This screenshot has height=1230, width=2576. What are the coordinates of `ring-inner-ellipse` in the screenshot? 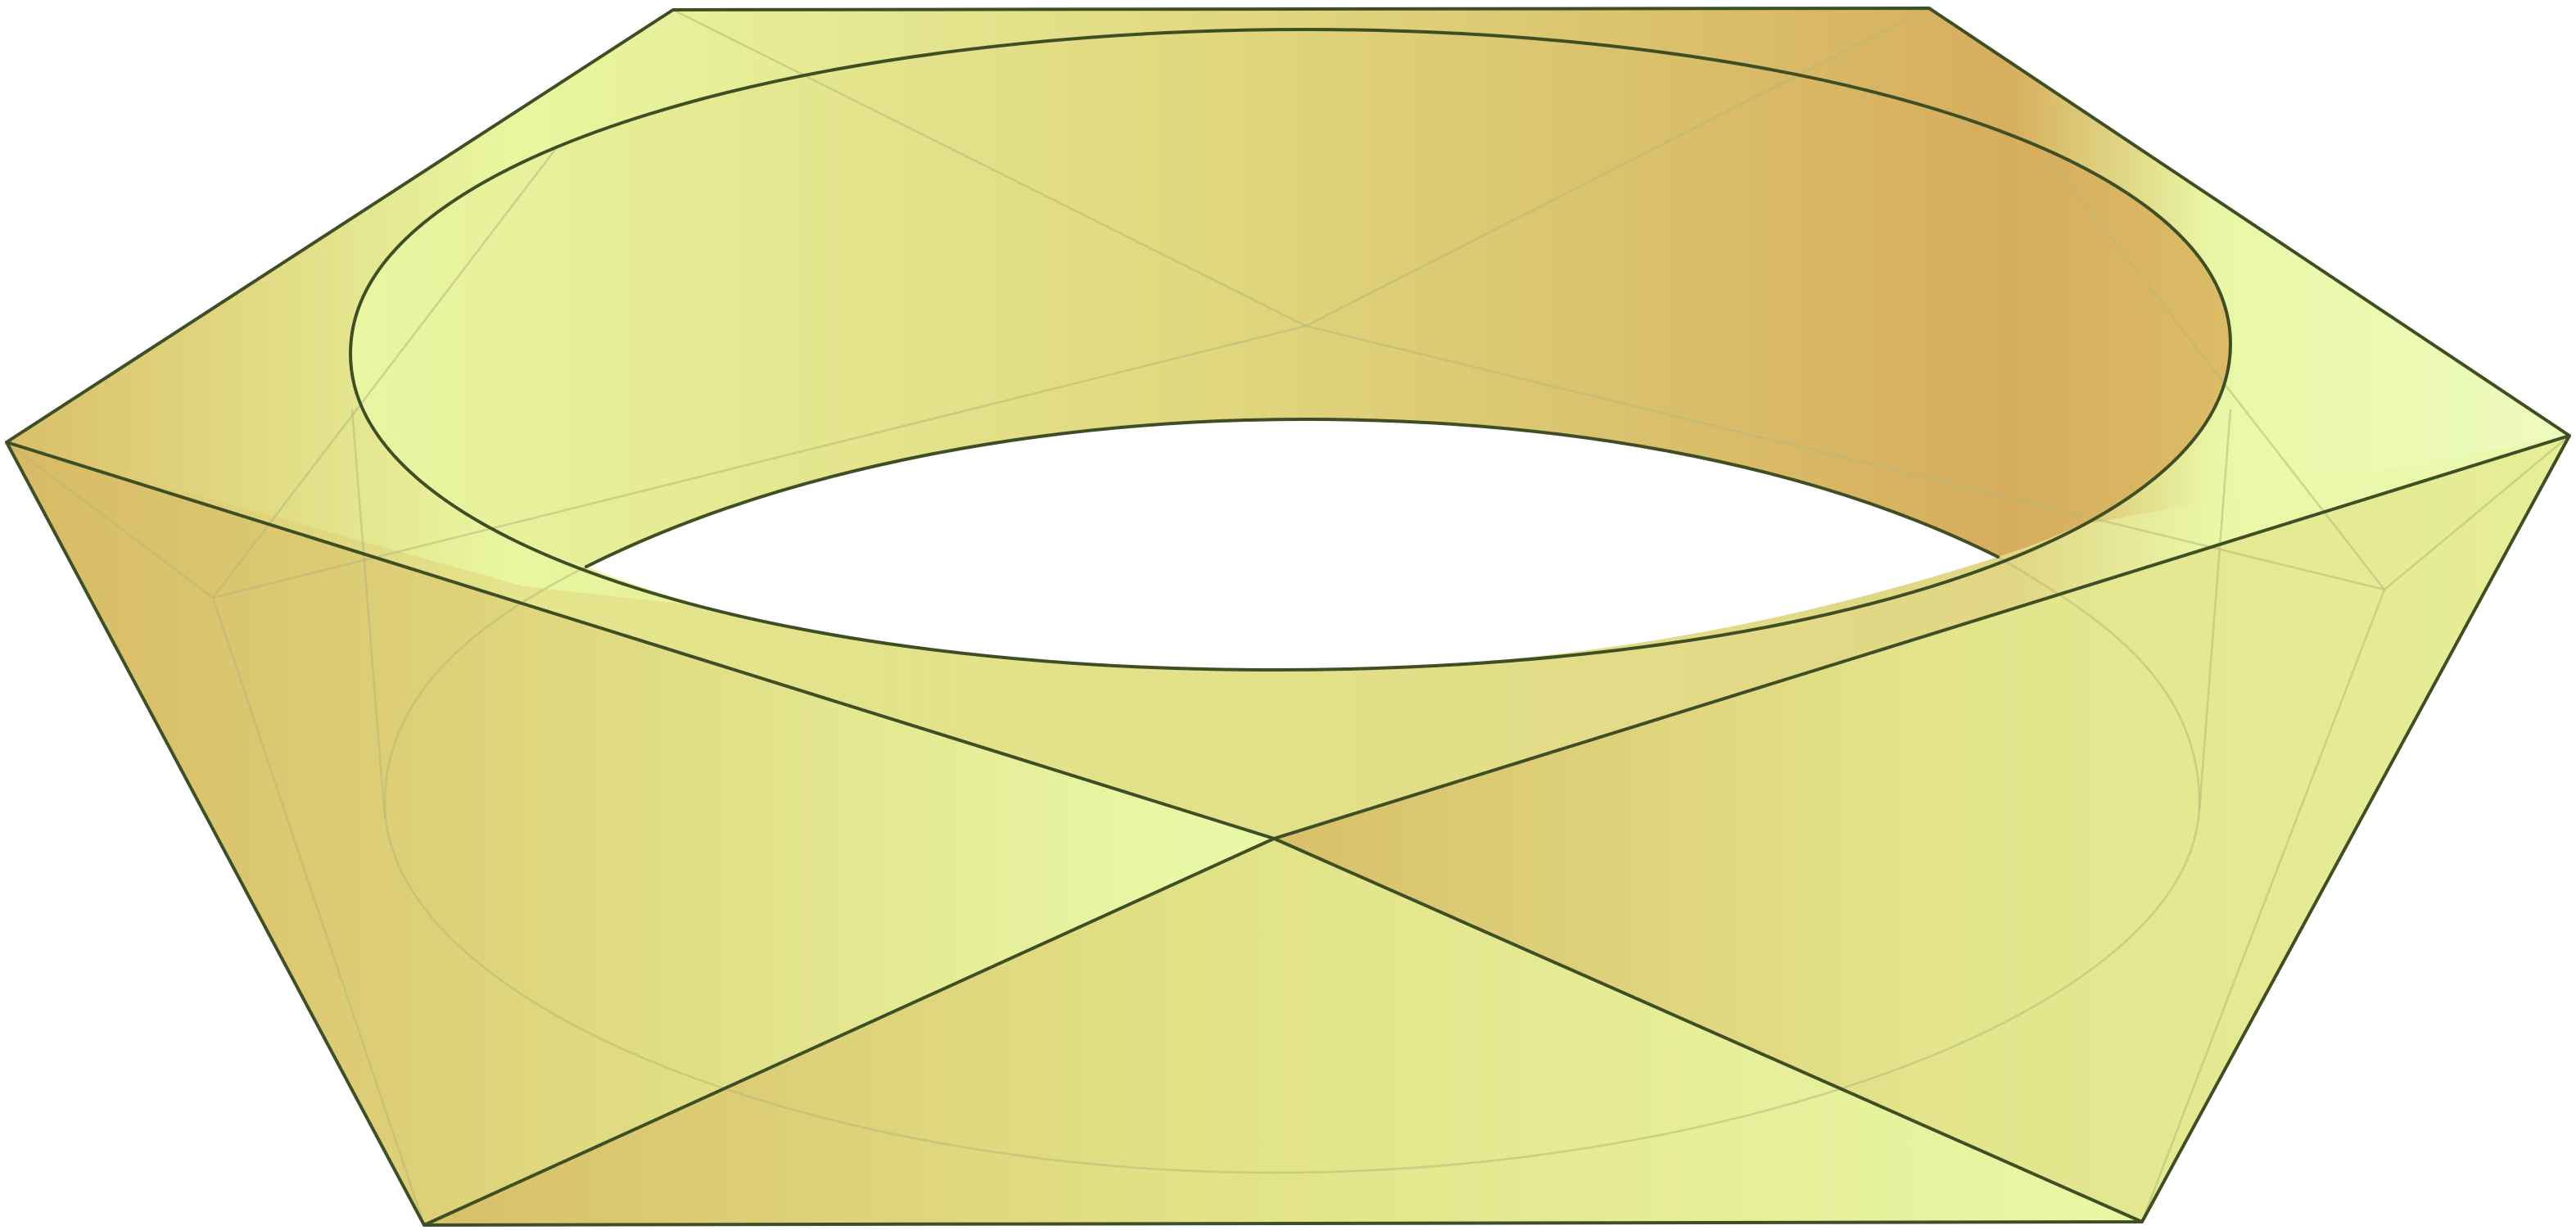 It's located at (1292, 493).